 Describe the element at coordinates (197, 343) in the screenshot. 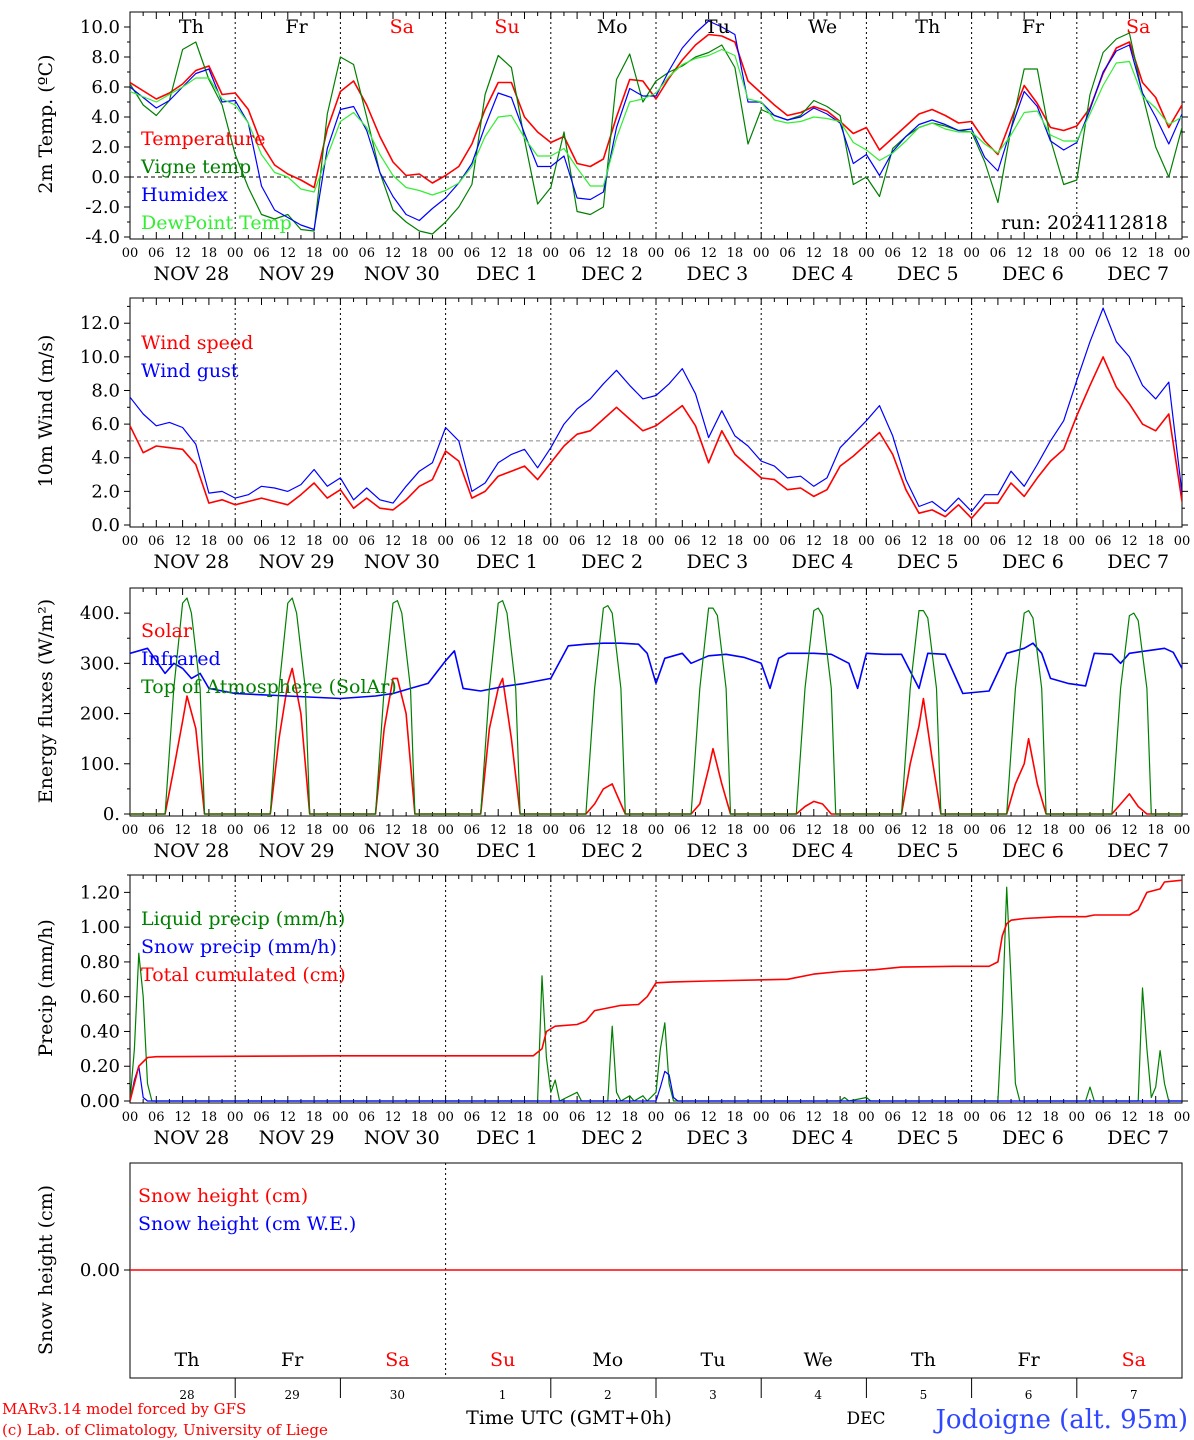

I see `legend-entry: Wind speed` at that location.